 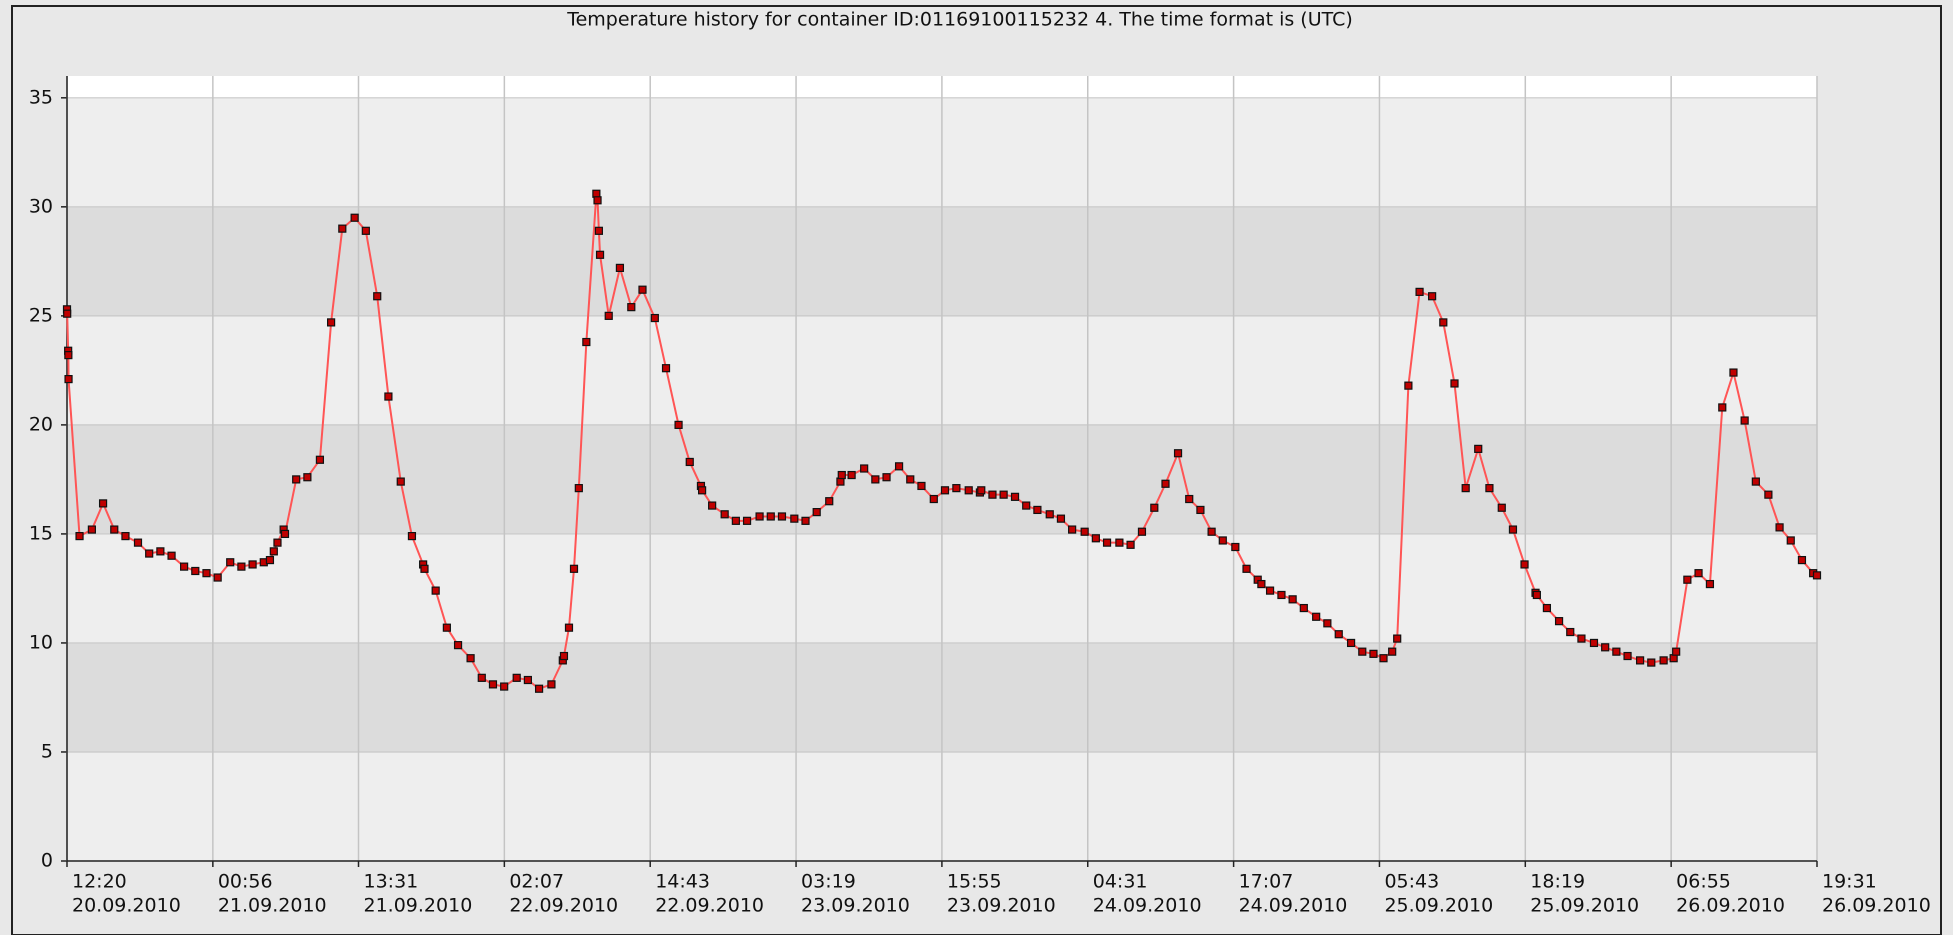 What do you see at coordinates (828, 882) in the screenshot?
I see `x-tick-label: 03:19` at bounding box center [828, 882].